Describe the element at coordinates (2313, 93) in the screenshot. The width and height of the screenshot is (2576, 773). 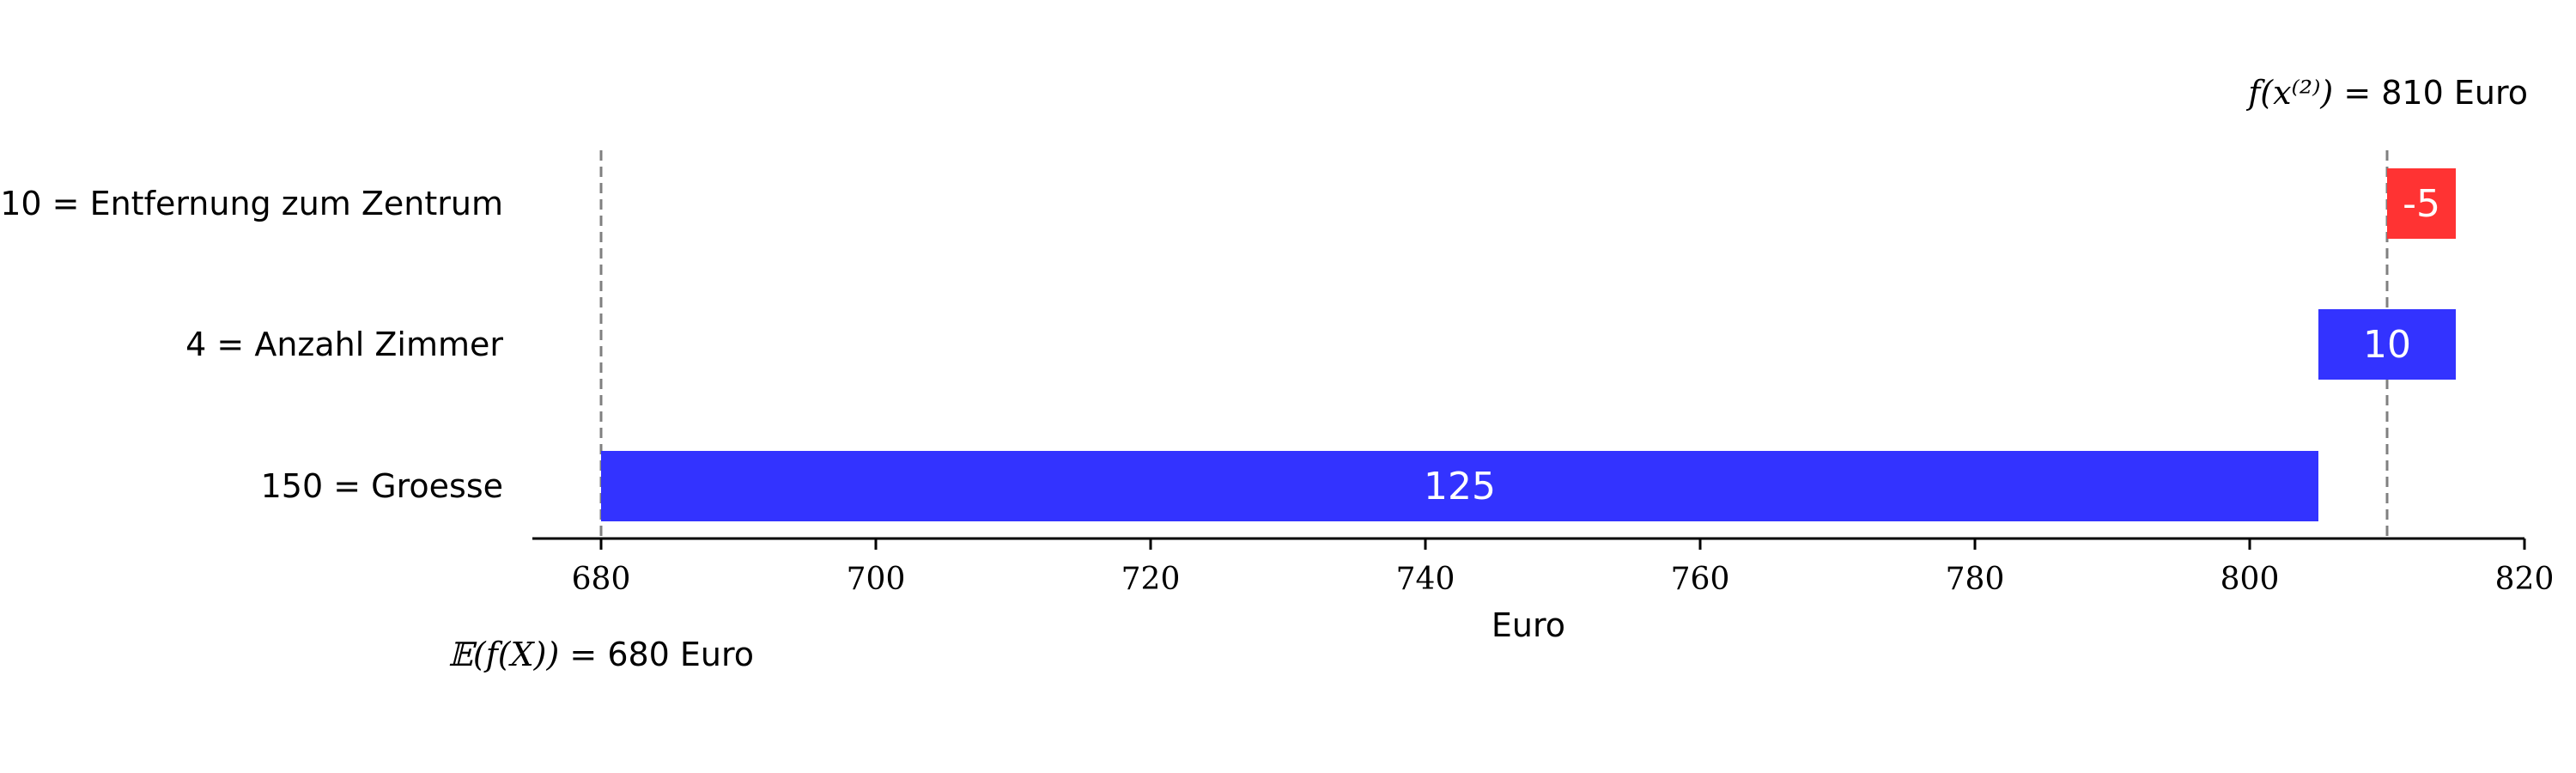
I see `prediction-math: f(x⁽²⁾) =` at that location.